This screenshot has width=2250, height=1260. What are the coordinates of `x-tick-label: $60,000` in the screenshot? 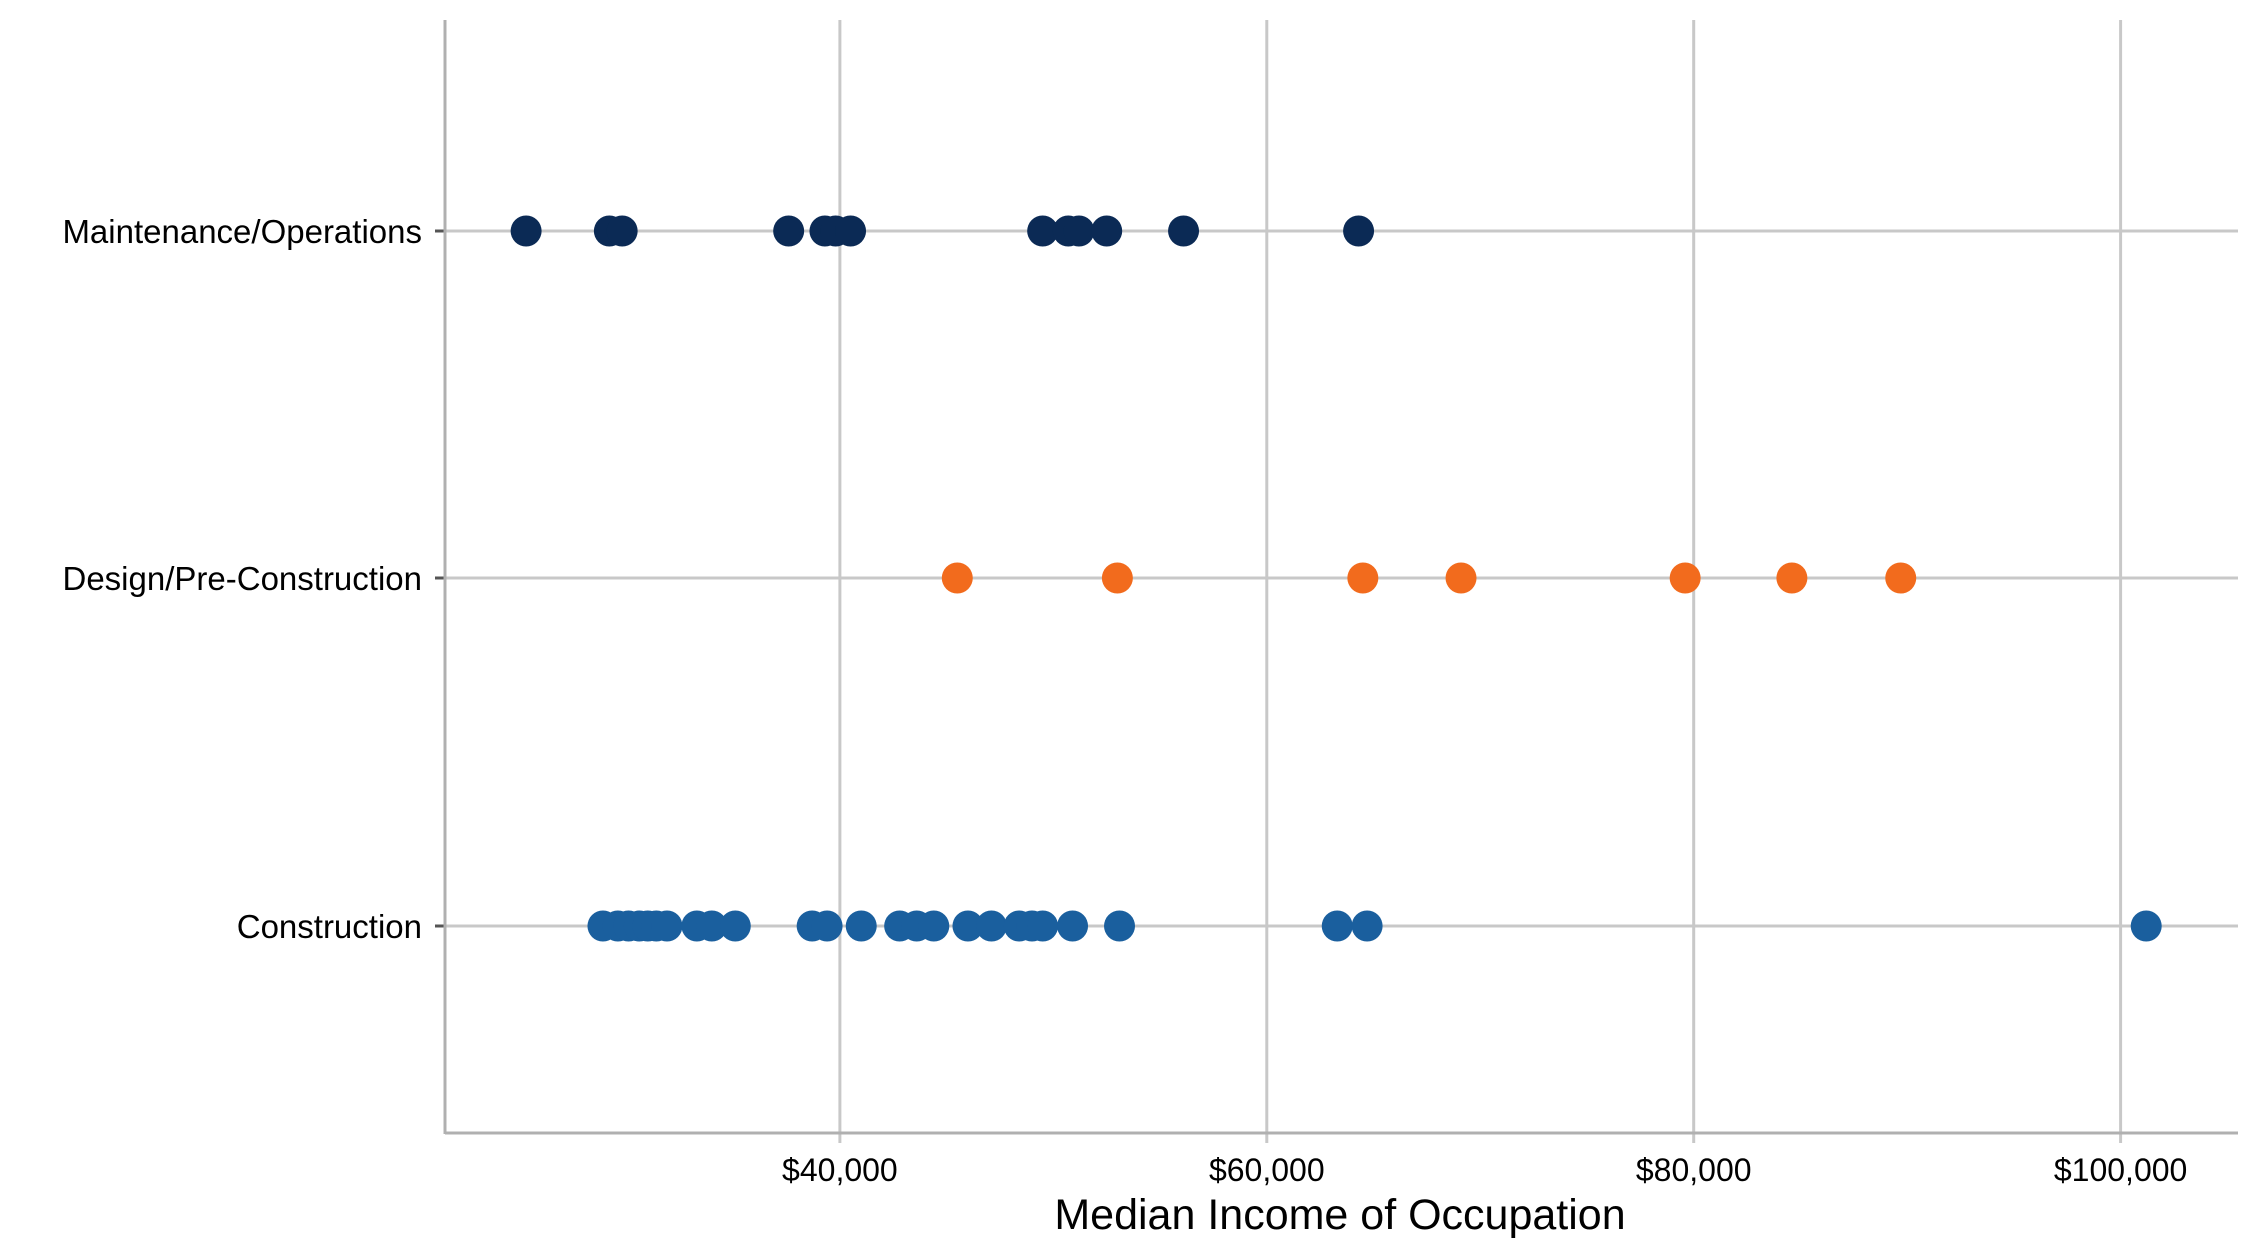 It's located at (1267, 1170).